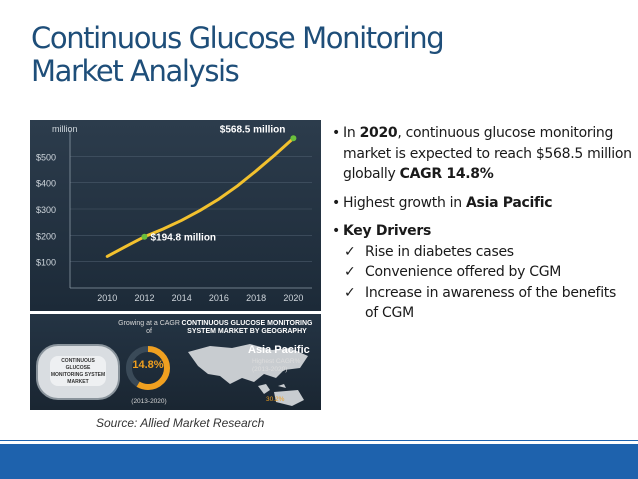  What do you see at coordinates (253, 129) in the screenshot?
I see `data-label-2020: $568.5 million` at bounding box center [253, 129].